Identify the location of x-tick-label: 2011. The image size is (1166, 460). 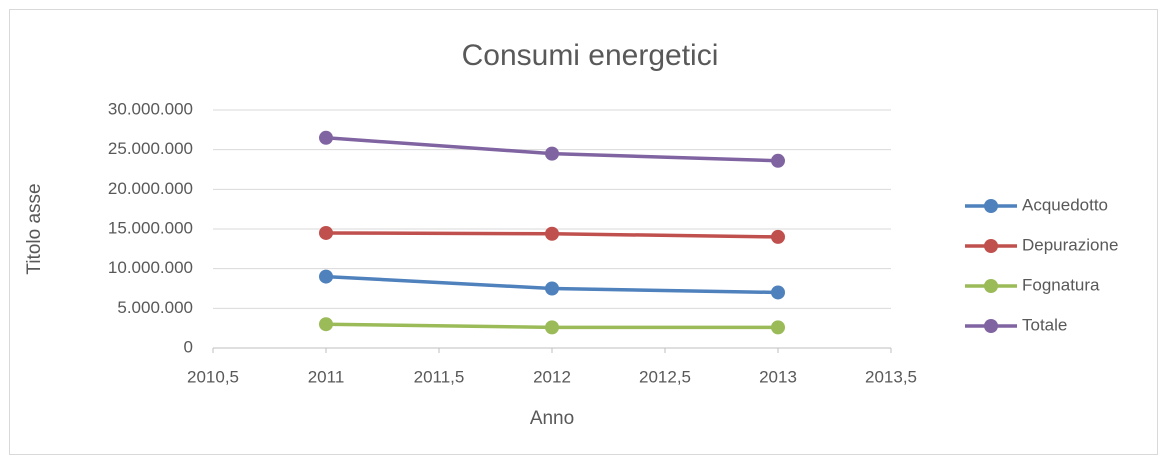
(326, 376).